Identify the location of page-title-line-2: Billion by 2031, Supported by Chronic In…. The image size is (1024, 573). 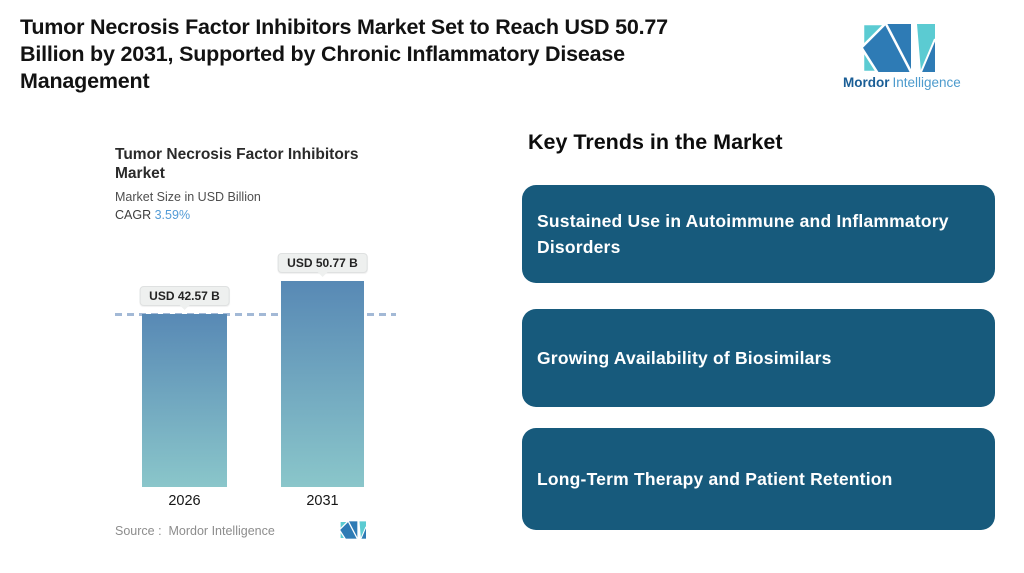
(322, 54).